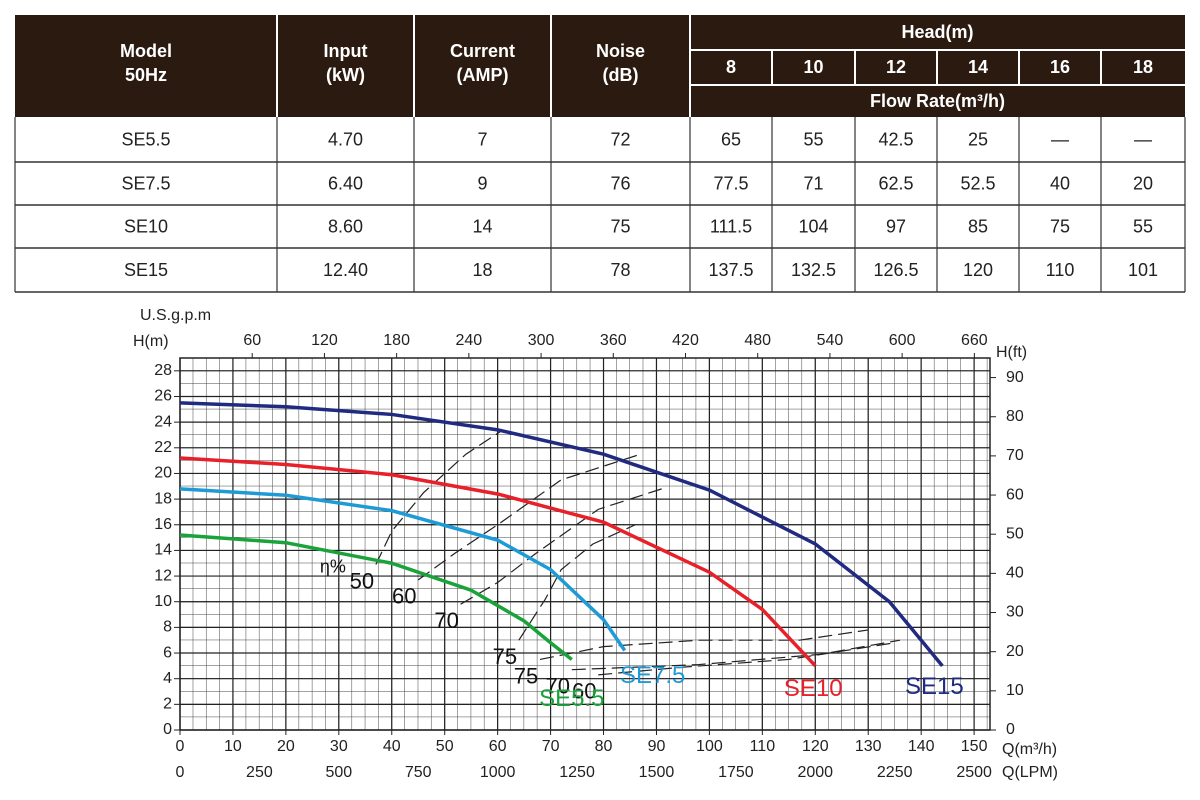 This screenshot has height=800, width=1200. I want to click on efficiency-label: 70, so click(446, 620).